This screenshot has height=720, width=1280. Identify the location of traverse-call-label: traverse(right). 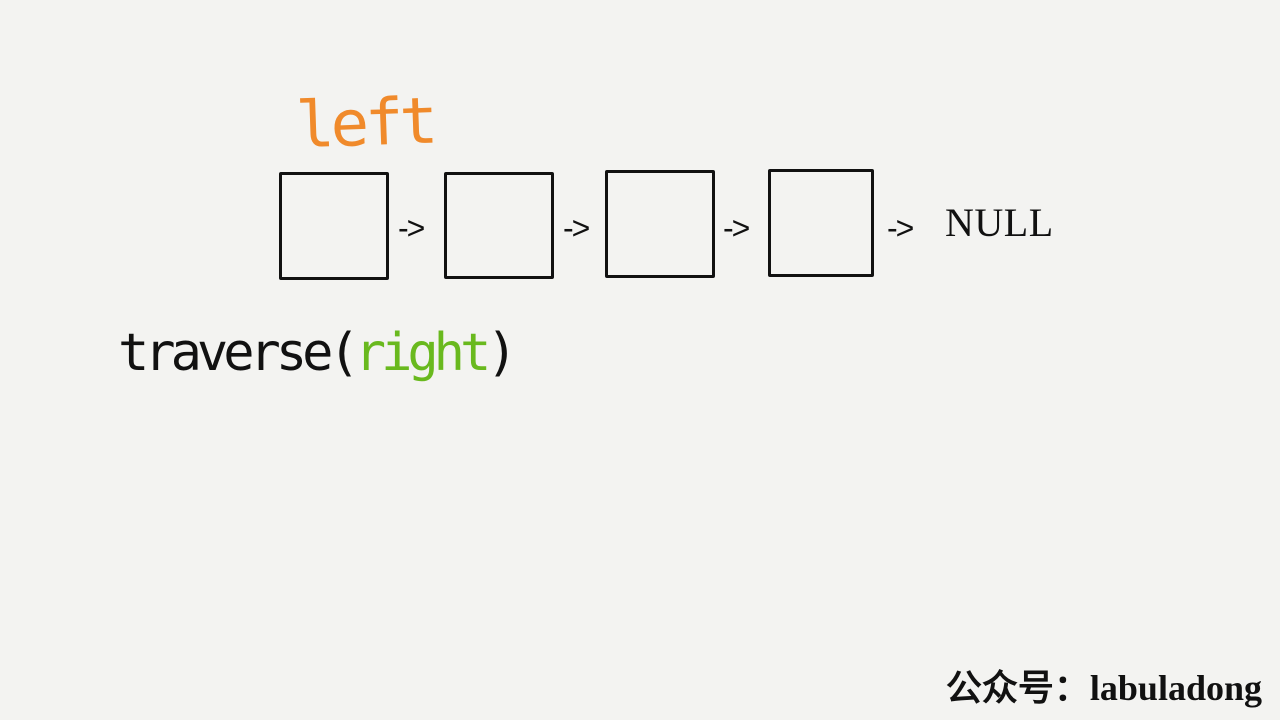
(318, 353).